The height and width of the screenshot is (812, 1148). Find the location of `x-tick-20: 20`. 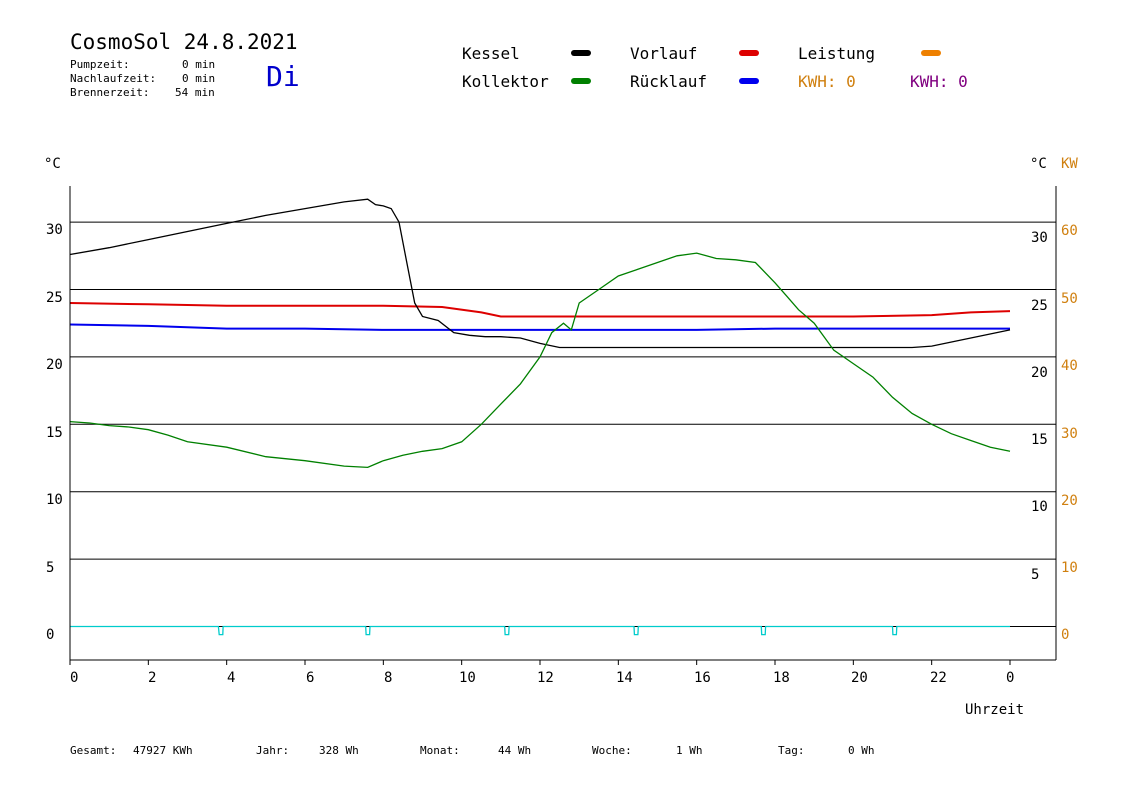

x-tick-20: 20 is located at coordinates (859, 678).